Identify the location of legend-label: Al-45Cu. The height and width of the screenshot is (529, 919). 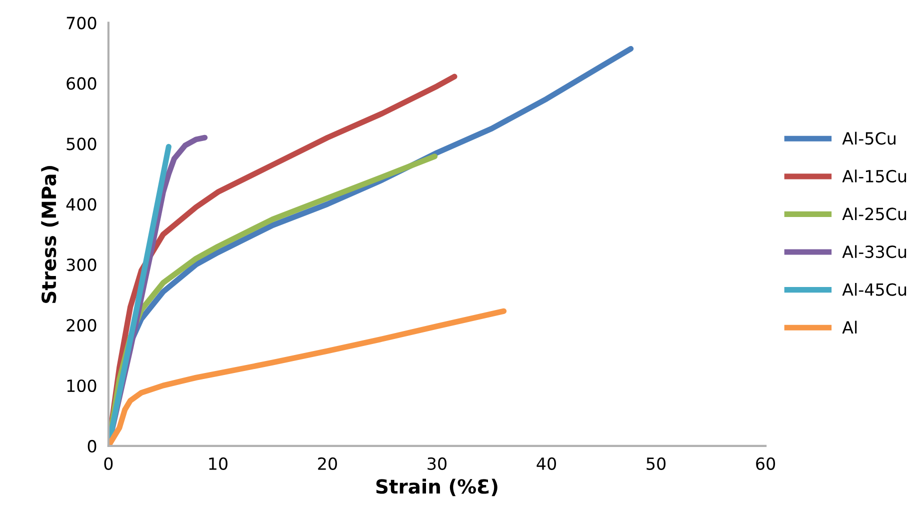
(874, 289).